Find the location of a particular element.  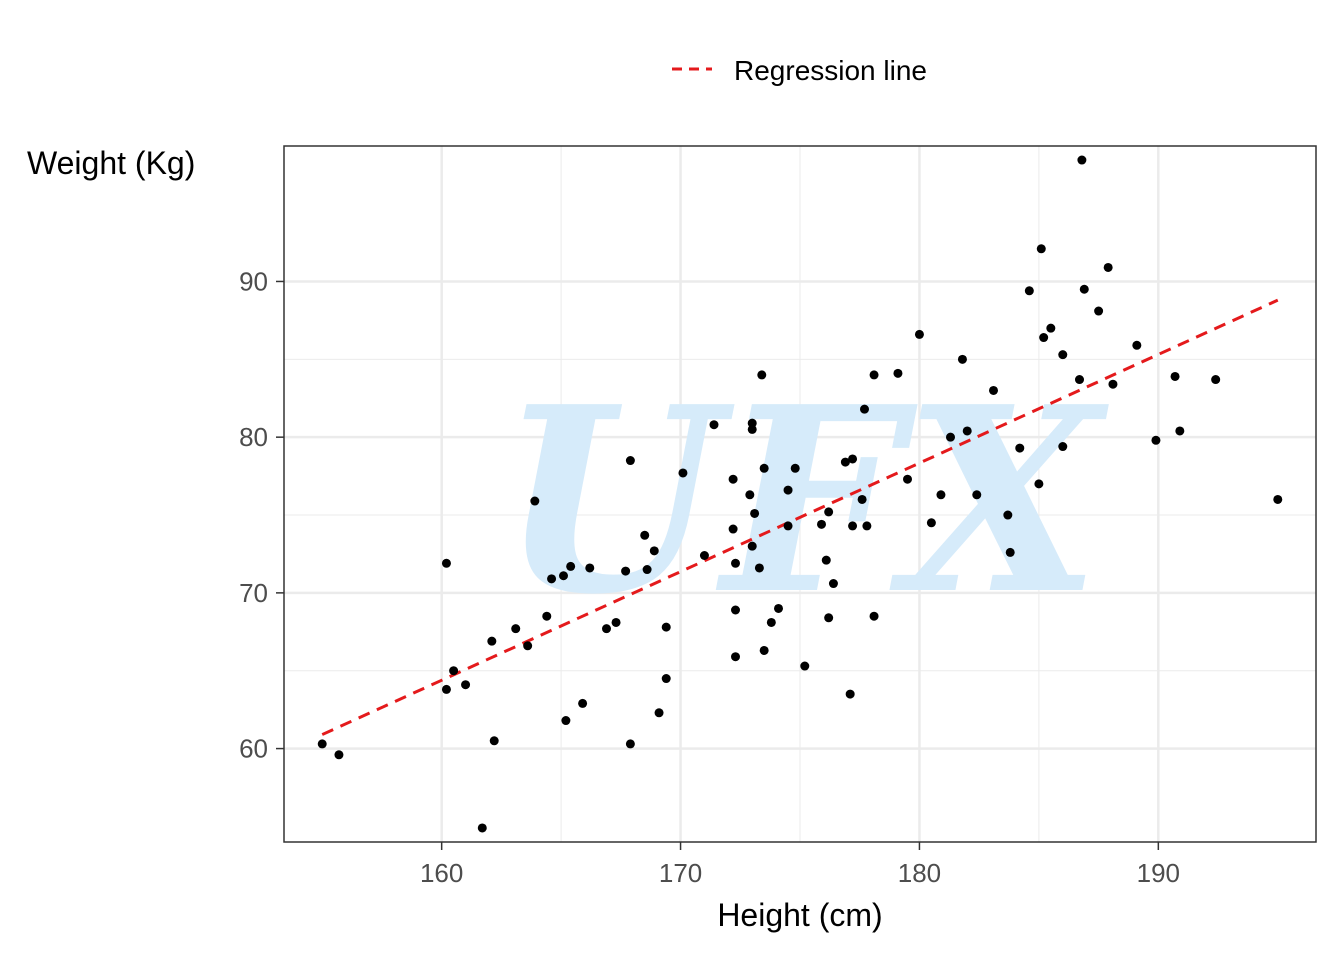

y-tick-label: 60 is located at coordinates (253, 749).